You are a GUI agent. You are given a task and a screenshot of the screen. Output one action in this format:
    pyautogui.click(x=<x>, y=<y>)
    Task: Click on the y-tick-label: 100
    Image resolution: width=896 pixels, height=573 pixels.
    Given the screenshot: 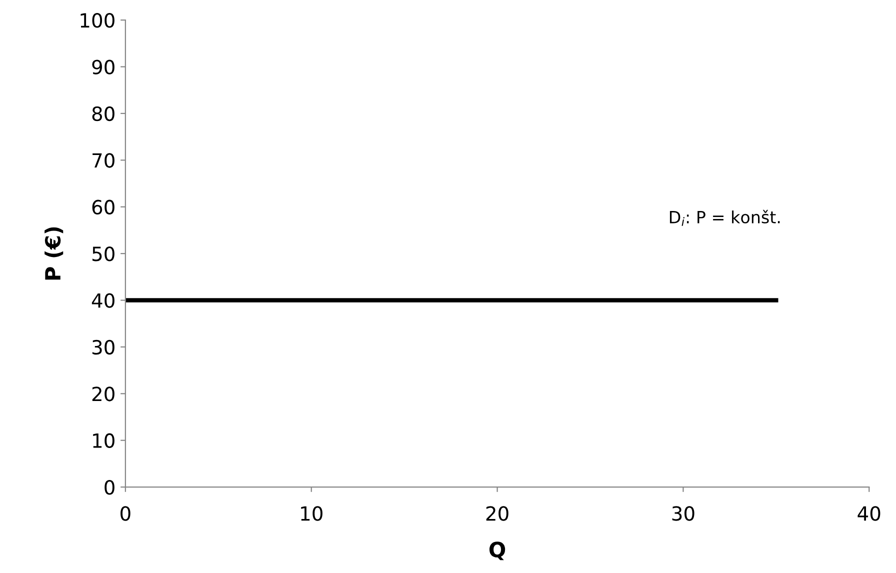 What is the action you would take?
    pyautogui.click(x=97, y=20)
    